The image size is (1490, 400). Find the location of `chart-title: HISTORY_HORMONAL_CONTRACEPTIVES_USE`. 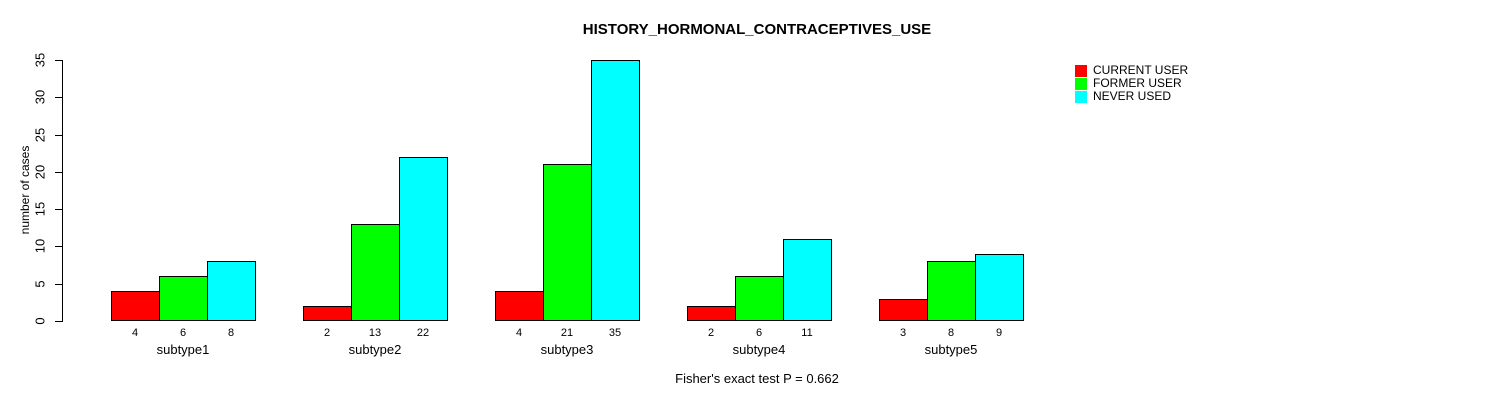

chart-title: HISTORY_HORMONAL_CONTRACEPTIVES_USE is located at coordinates (757, 29).